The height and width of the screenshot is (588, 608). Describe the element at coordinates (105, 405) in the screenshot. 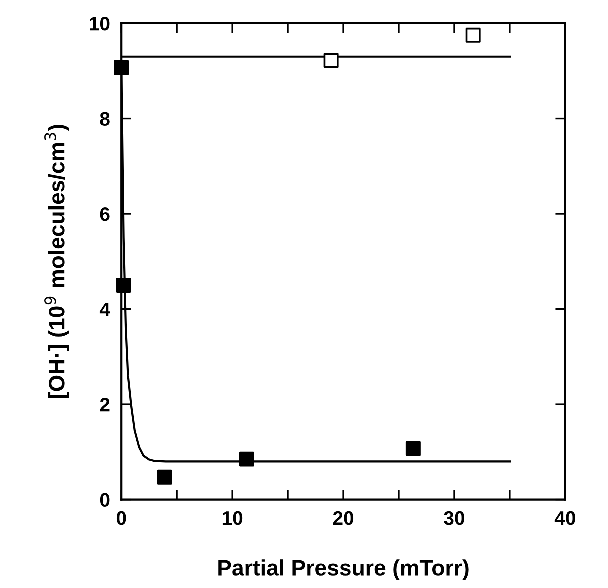

I see `y-tick-label: 2` at that location.